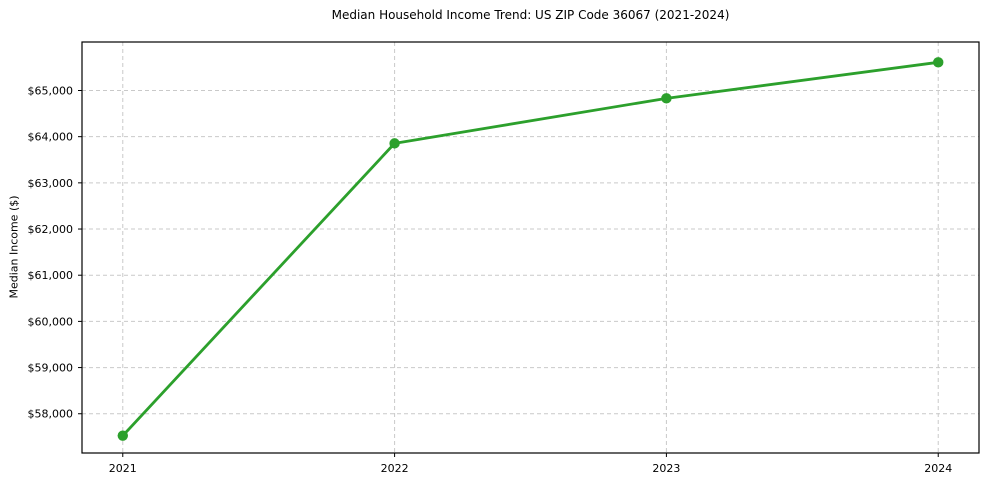  Describe the element at coordinates (51, 229) in the screenshot. I see `y-tick-label: $62,000` at that location.